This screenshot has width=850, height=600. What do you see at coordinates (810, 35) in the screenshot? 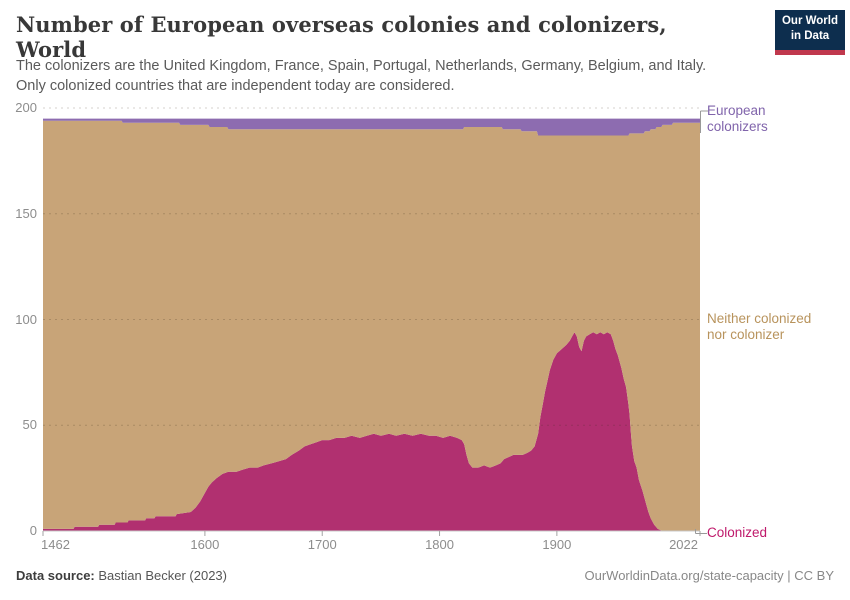
I see `owid-logo-line2: in Data` at bounding box center [810, 35].